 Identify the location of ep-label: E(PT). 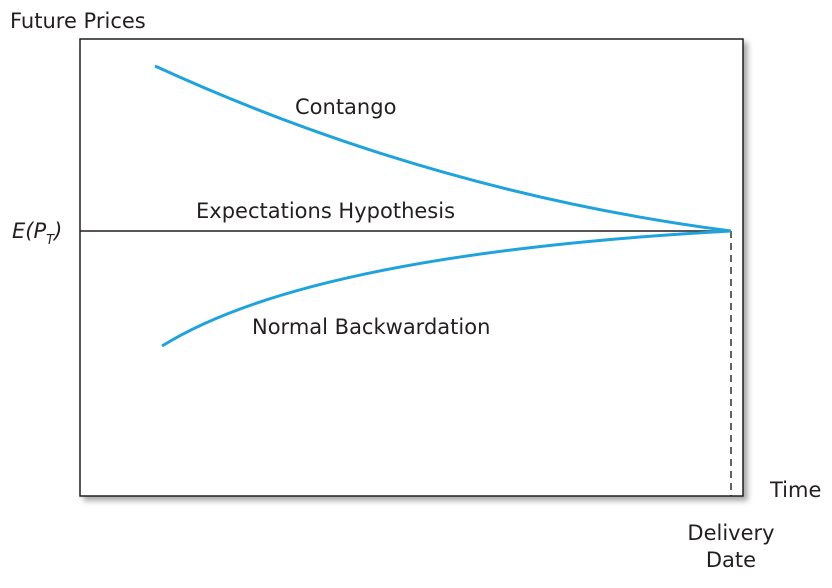
(37, 233).